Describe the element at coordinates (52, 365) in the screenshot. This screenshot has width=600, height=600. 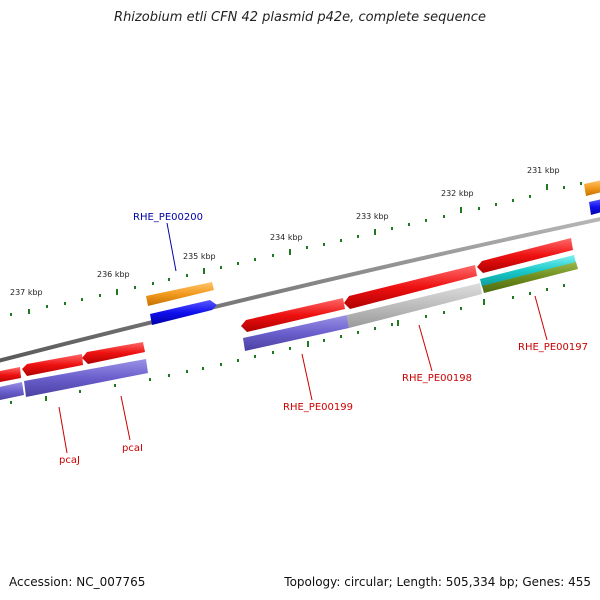
I see `cds-arrow-pcaJ` at that location.